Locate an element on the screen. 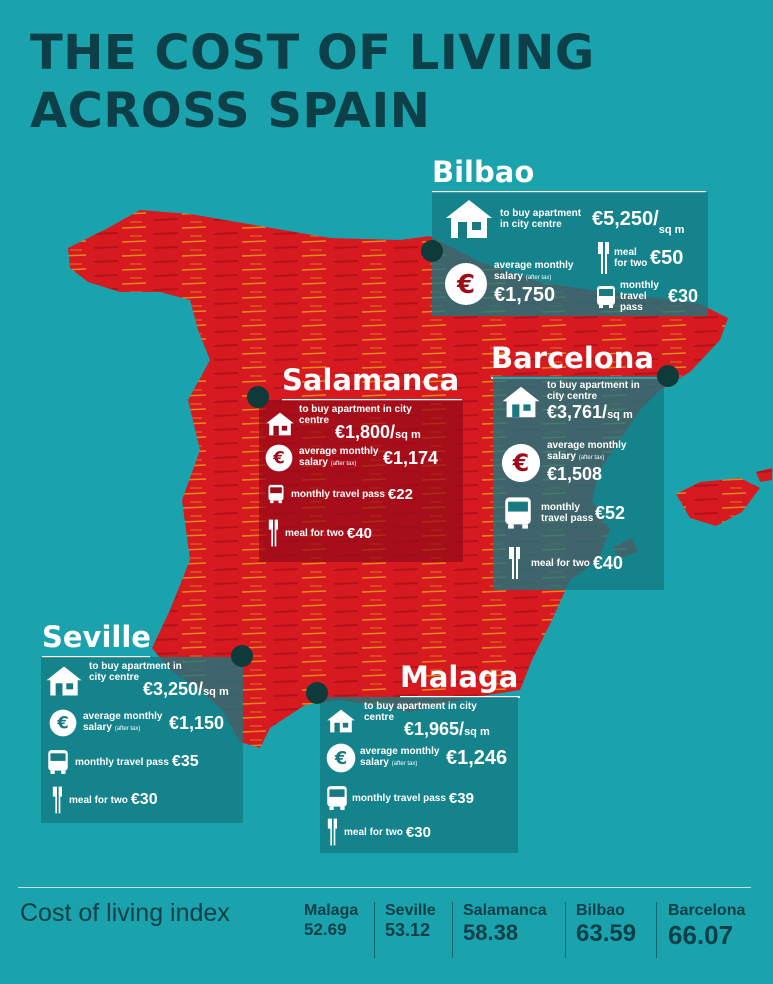 This screenshot has height=984, width=773. page-title: THE COST OF LIVING ACROSS SPAIN is located at coordinates (312, 82).